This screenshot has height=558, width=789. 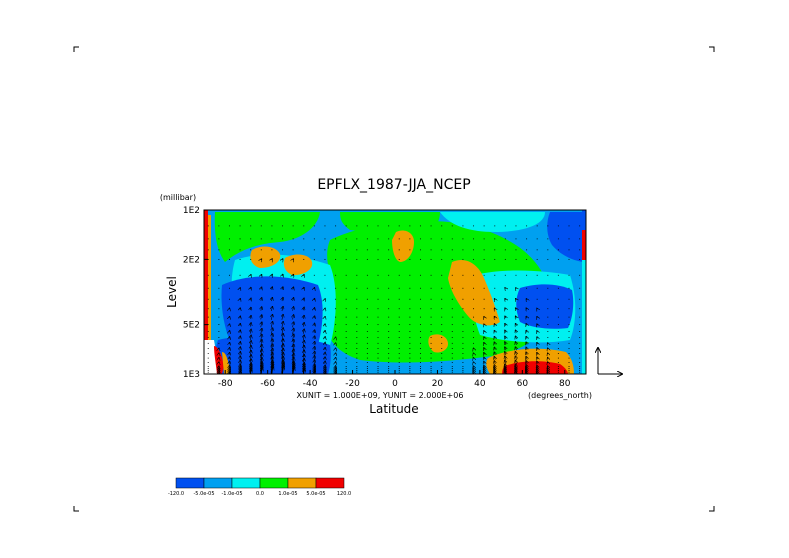 What do you see at coordinates (267, 384) in the screenshot?
I see `x-tick-label: -60` at bounding box center [267, 384].